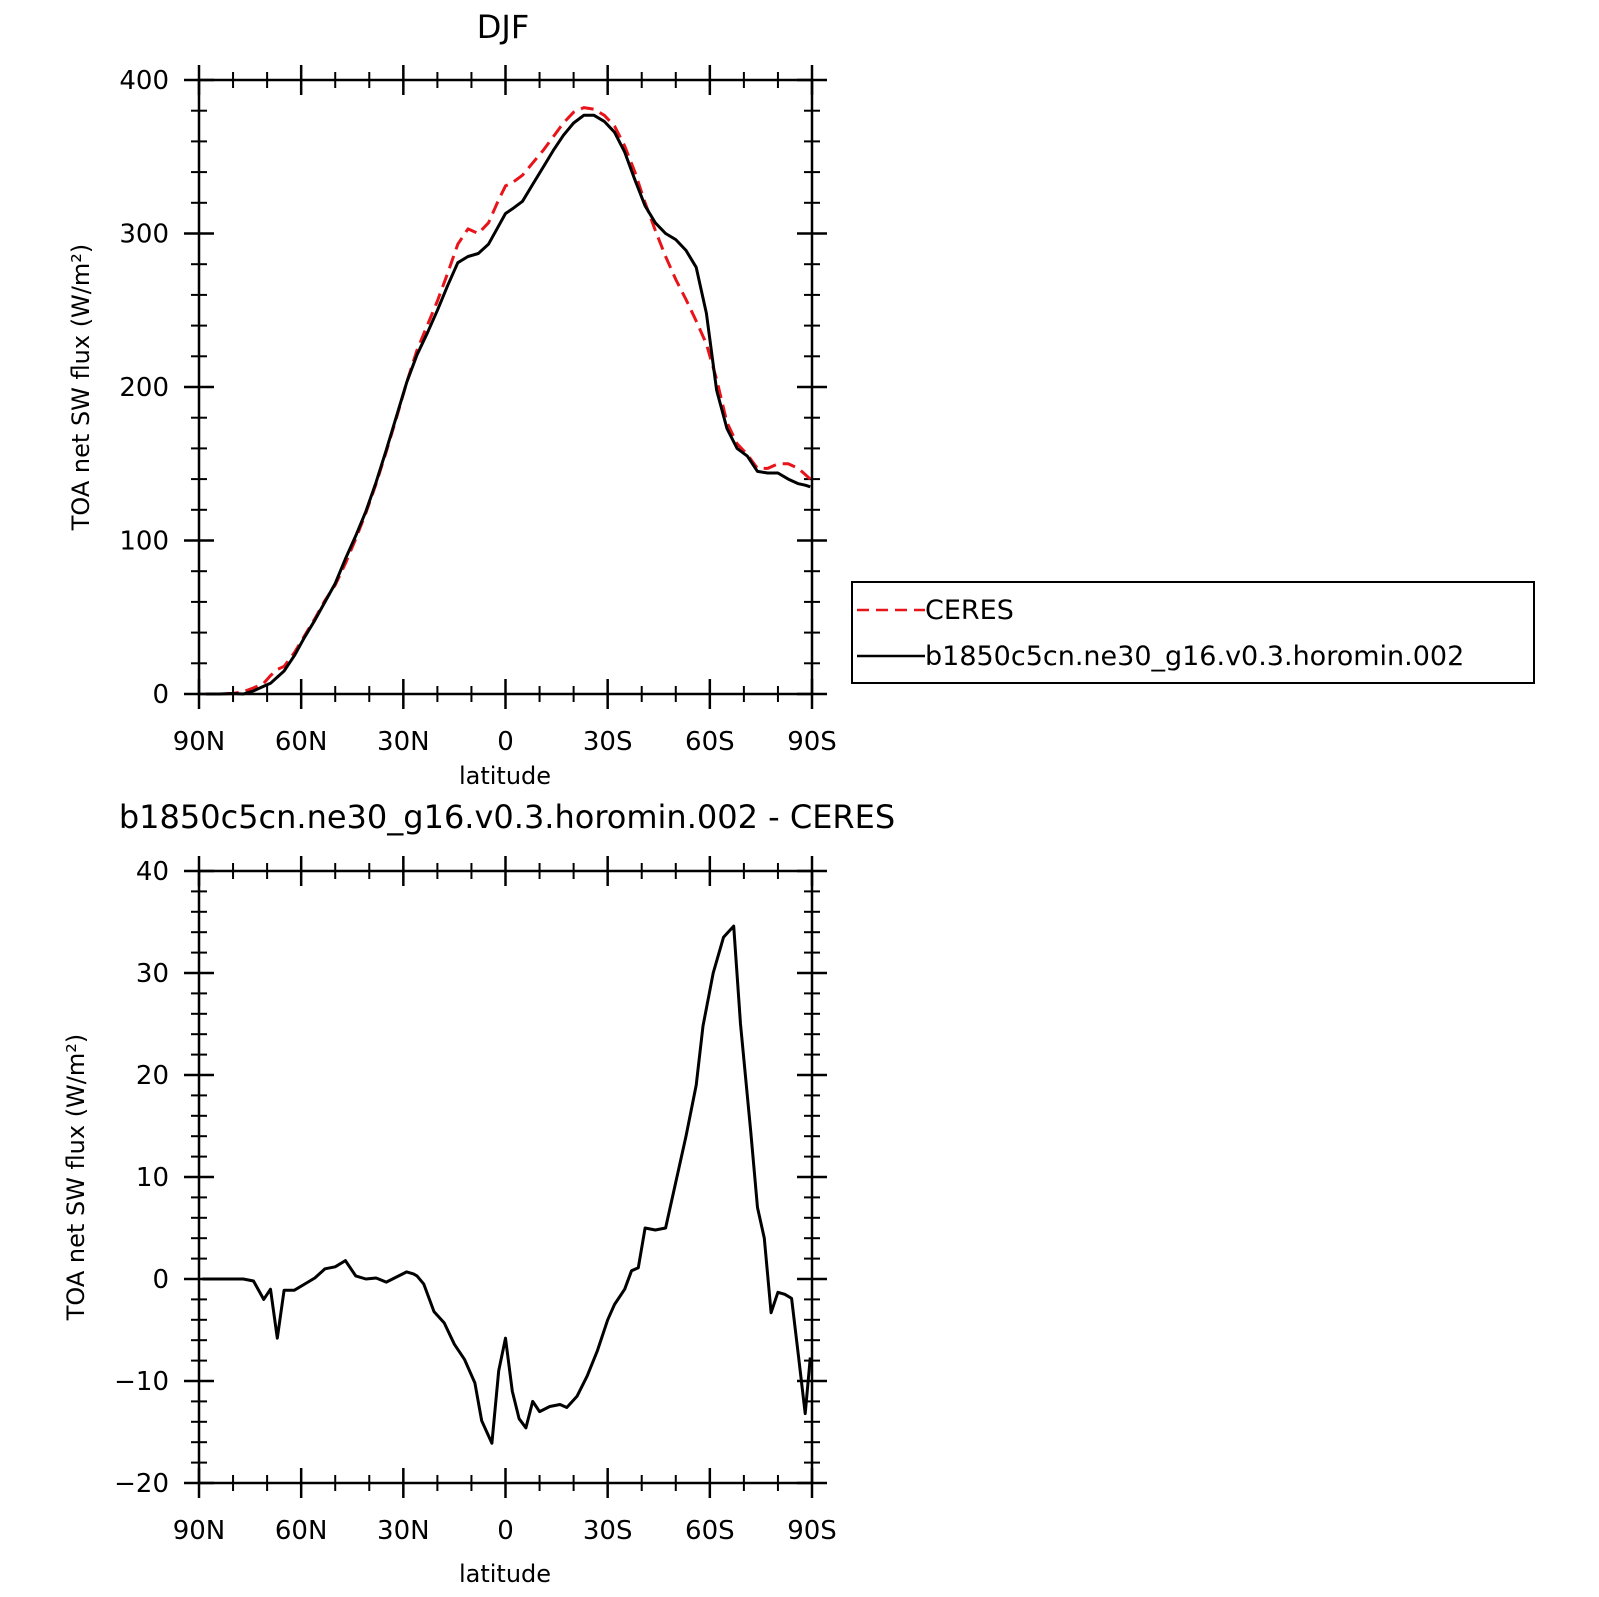  What do you see at coordinates (152, 974) in the screenshot?
I see `bottom-y-tick-label: 30` at bounding box center [152, 974].